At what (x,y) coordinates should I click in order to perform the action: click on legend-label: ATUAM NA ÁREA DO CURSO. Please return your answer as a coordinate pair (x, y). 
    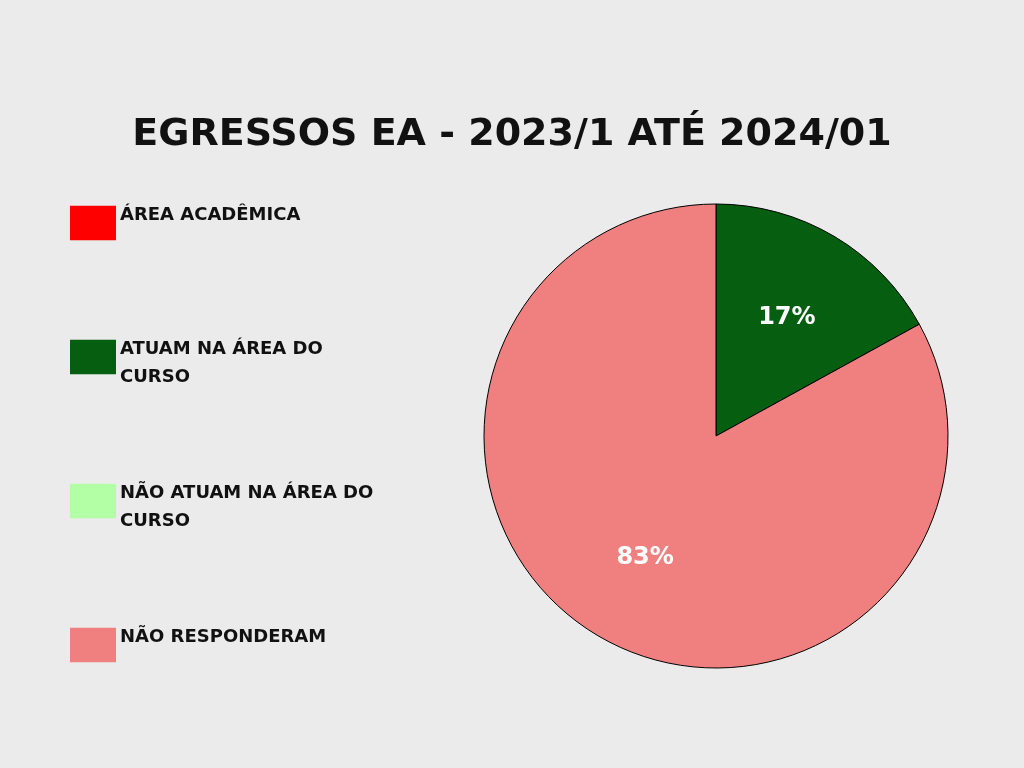
    Looking at the image, I should click on (222, 362).